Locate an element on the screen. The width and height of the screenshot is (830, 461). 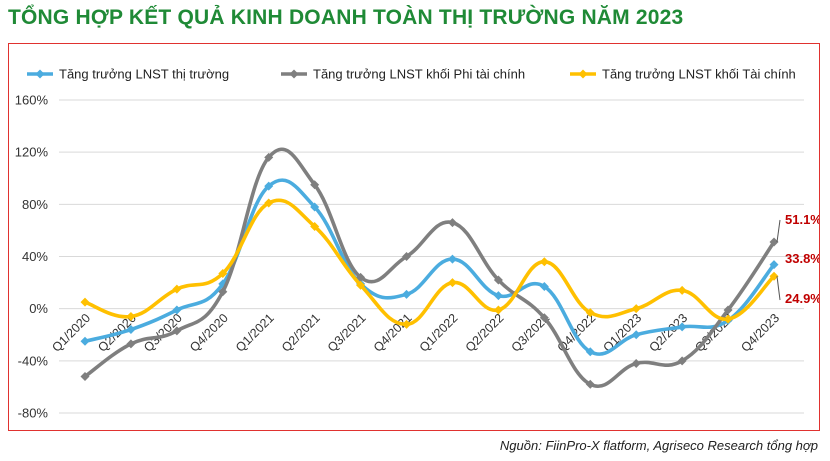
end-value-labels: 51.1% 33.8% 24.9% is located at coordinates (797, 259).